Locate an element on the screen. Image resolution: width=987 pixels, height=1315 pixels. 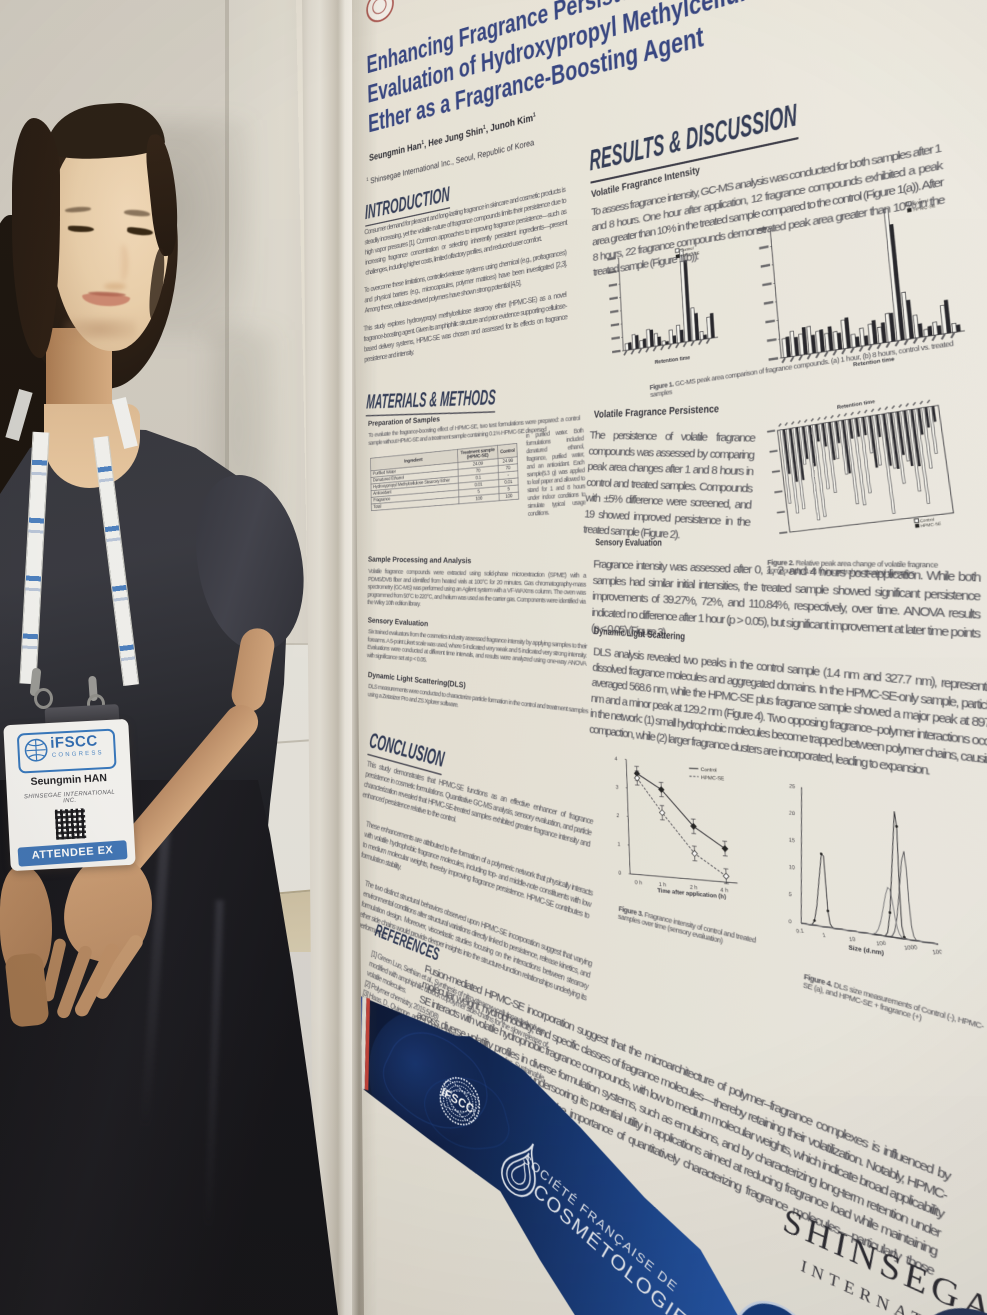
svg-text: 0.1 is located at coordinates (800, 931).